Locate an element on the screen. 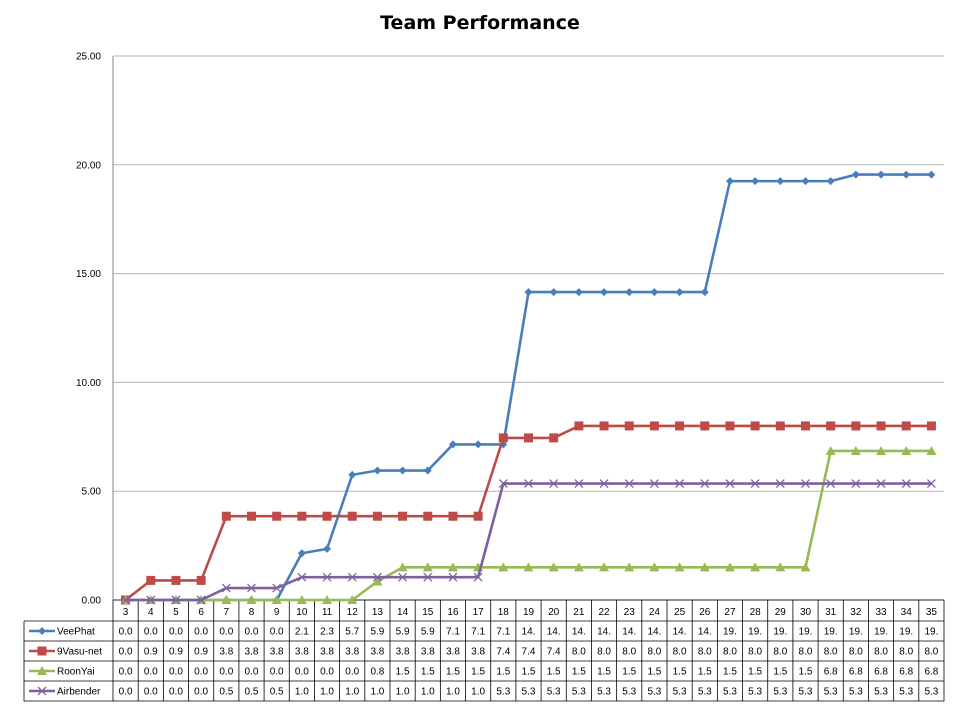 The width and height of the screenshot is (960, 720). y-tick-label: 20.00 is located at coordinates (88, 165).